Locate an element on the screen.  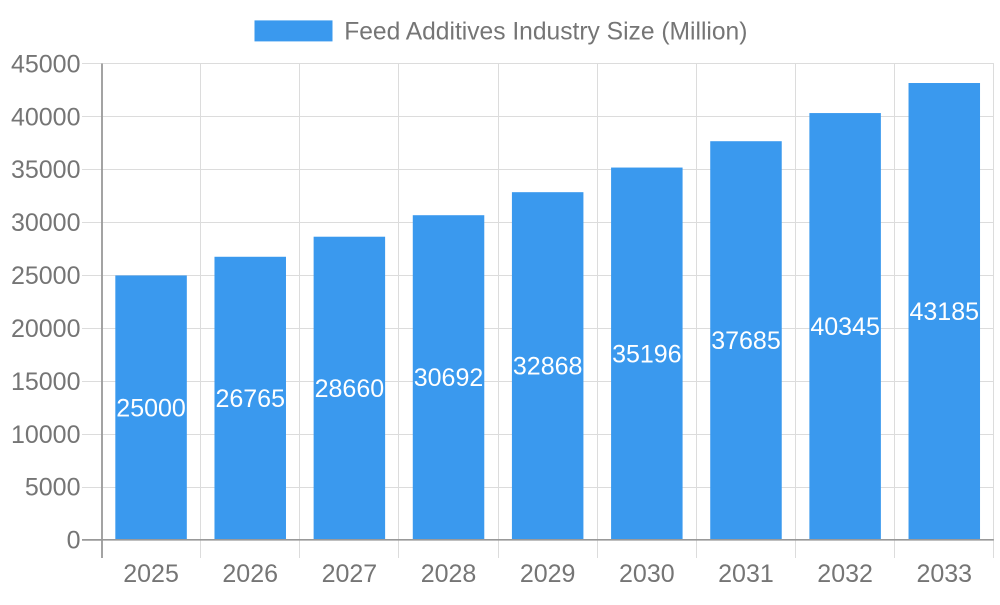
svg-text: 2026 is located at coordinates (250, 574).